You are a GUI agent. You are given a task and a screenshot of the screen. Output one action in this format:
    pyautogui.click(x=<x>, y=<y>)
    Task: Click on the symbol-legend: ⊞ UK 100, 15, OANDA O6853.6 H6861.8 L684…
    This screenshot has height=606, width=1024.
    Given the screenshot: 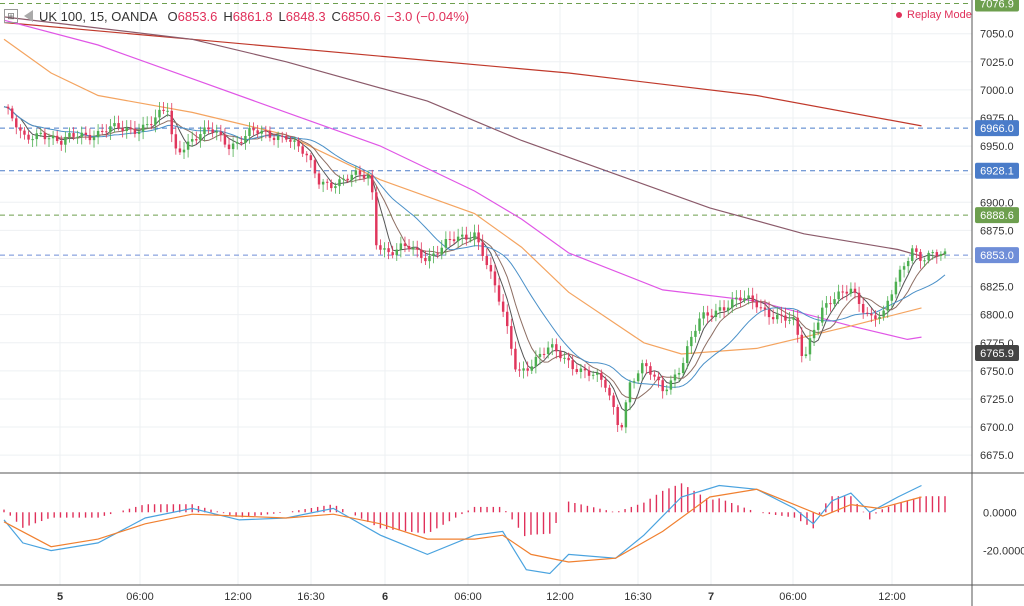 What is the action you would take?
    pyautogui.click(x=236, y=16)
    